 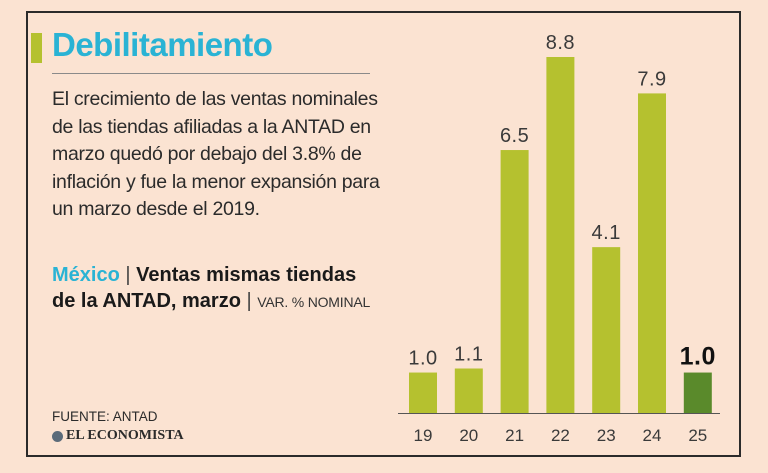 I want to click on title-accent-bar, so click(x=36, y=48).